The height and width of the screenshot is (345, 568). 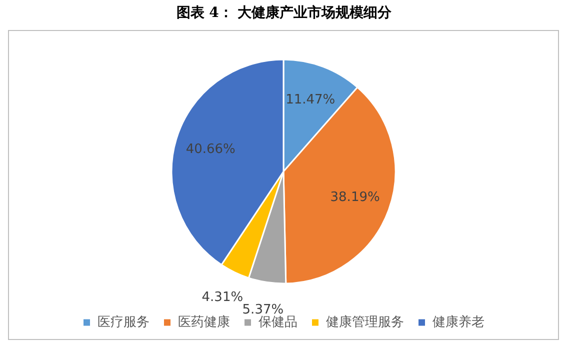 What do you see at coordinates (211, 149) in the screenshot?
I see `data-label: 40.66%` at bounding box center [211, 149].